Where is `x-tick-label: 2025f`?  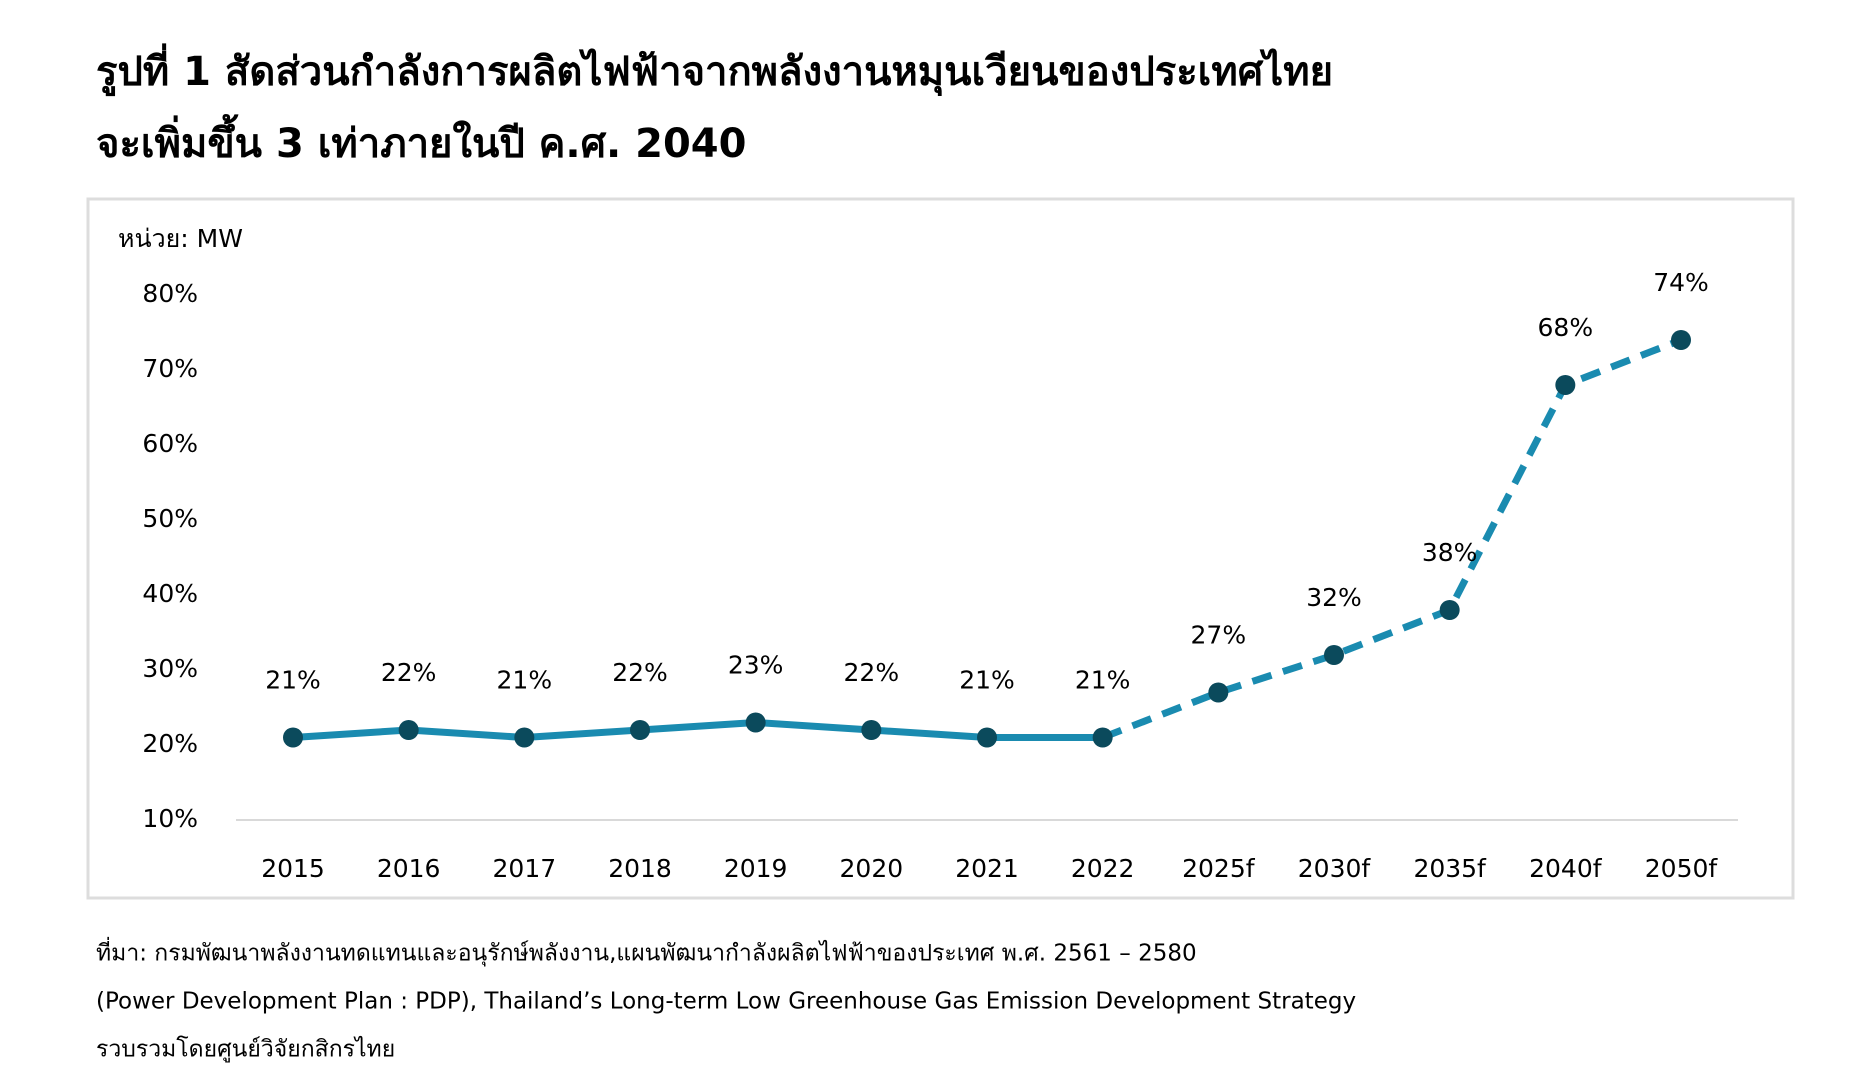
x-tick-label: 2025f is located at coordinates (1219, 868).